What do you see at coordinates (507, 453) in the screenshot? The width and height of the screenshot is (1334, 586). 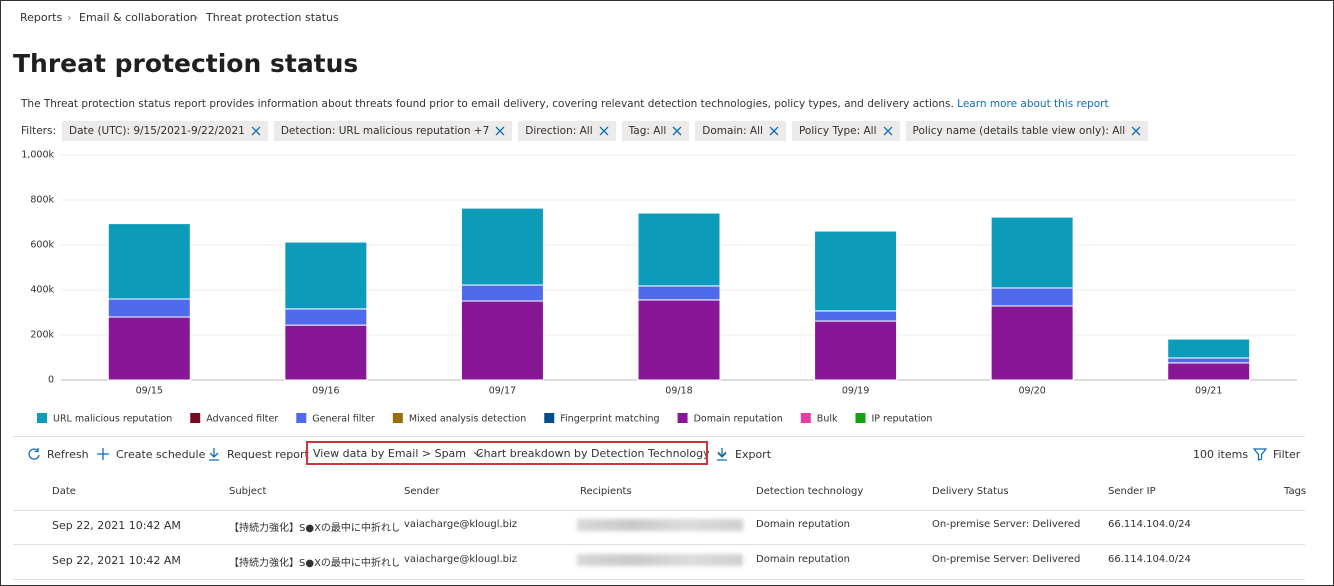 I see `highlight-box` at bounding box center [507, 453].